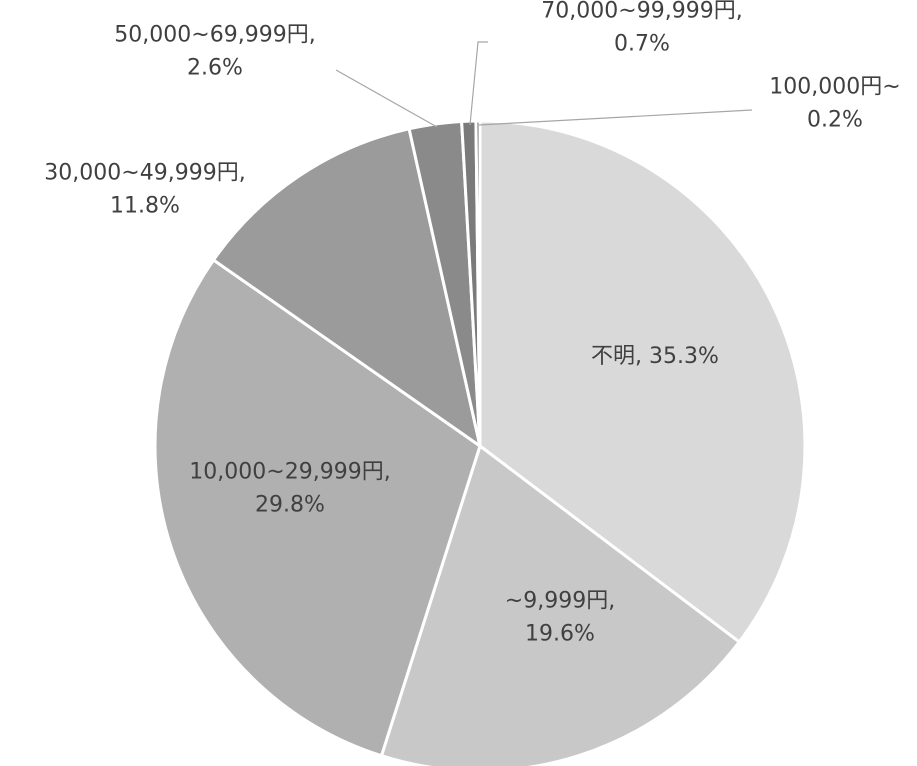 This screenshot has height=766, width=917. What do you see at coordinates (215, 68) in the screenshot?
I see `data-label-5-line-2: 2.6%` at bounding box center [215, 68].